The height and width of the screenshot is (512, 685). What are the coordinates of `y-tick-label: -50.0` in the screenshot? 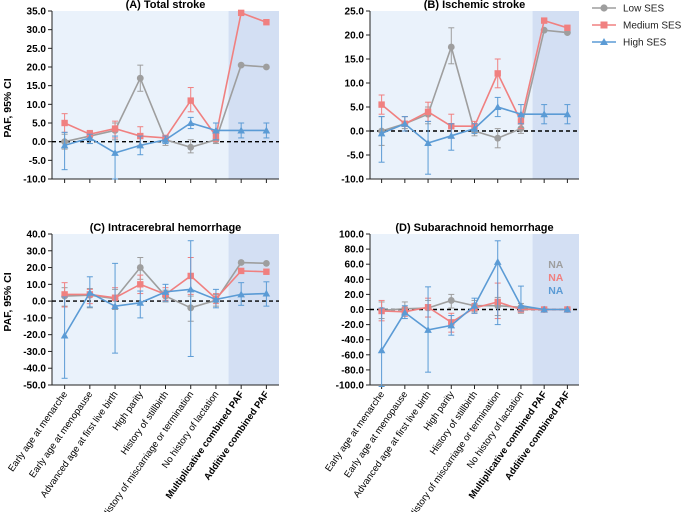 It's located at (34, 386).